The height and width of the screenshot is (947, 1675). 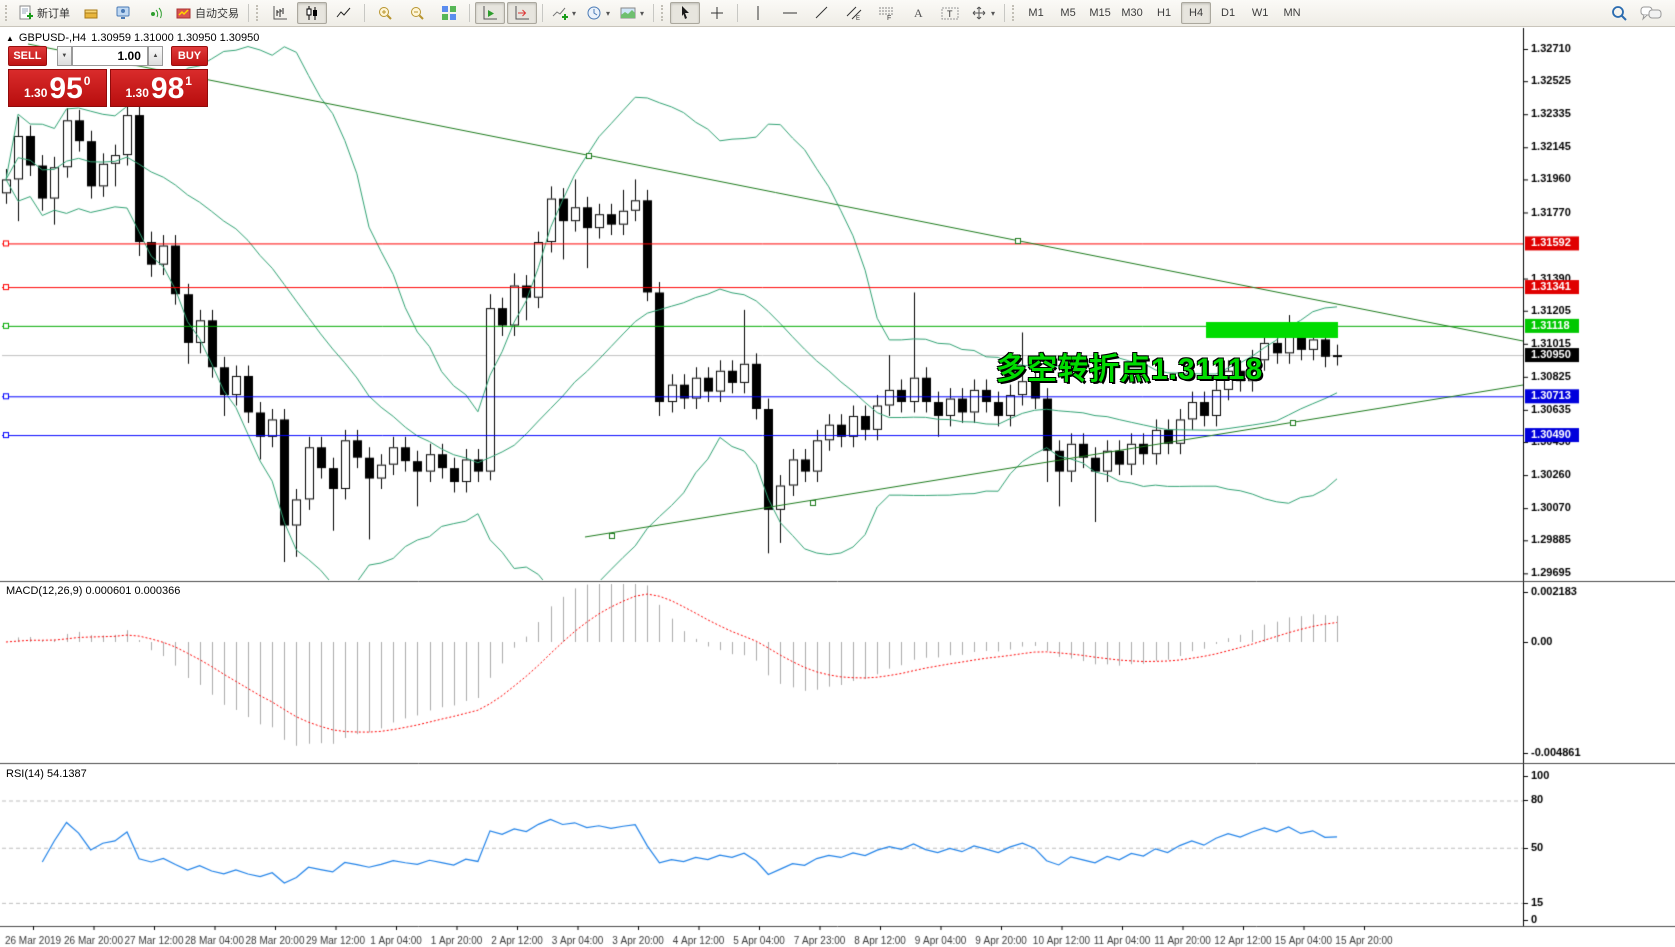 I want to click on arrows-icon, so click(x=979, y=13).